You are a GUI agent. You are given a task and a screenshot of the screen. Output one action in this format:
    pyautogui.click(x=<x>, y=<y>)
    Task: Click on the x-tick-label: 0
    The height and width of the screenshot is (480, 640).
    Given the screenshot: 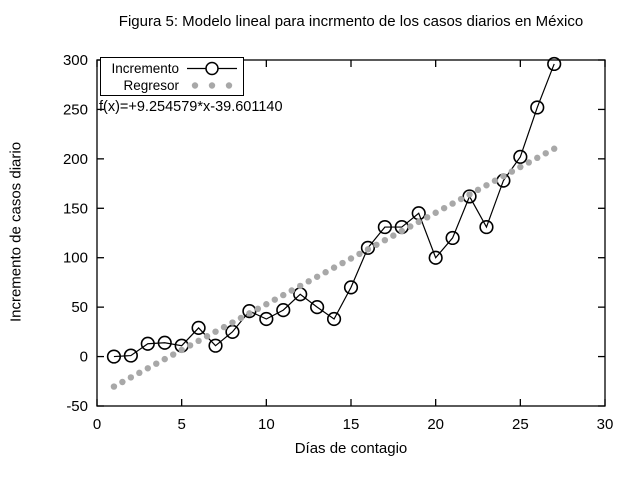 What is the action you would take?
    pyautogui.click(x=97, y=424)
    